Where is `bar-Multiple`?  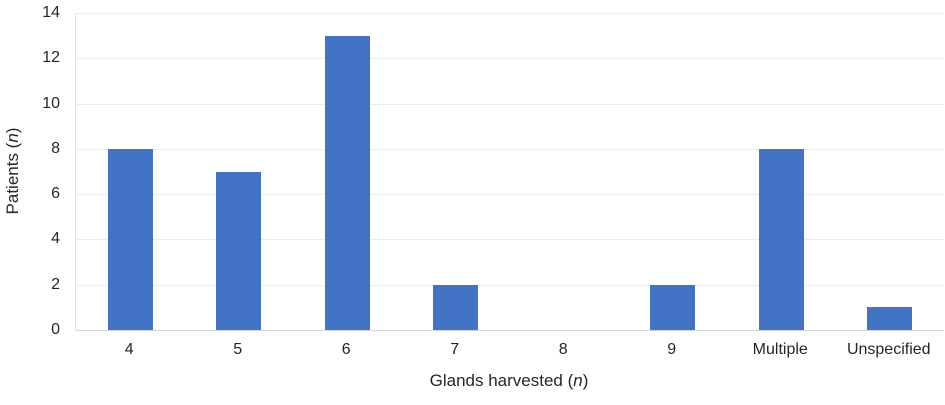 bar-Multiple is located at coordinates (781, 239).